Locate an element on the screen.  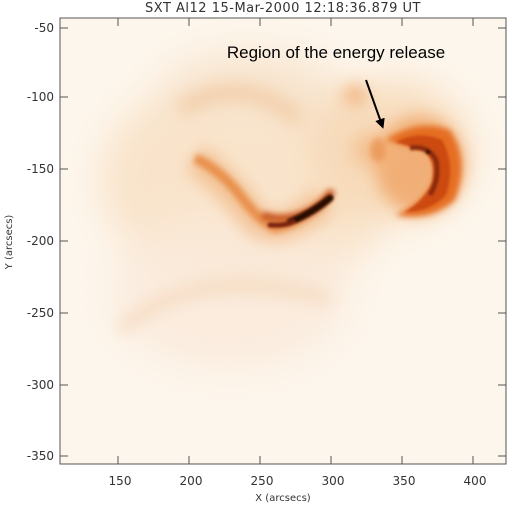
x-tick-label: 350 is located at coordinates (404, 481).